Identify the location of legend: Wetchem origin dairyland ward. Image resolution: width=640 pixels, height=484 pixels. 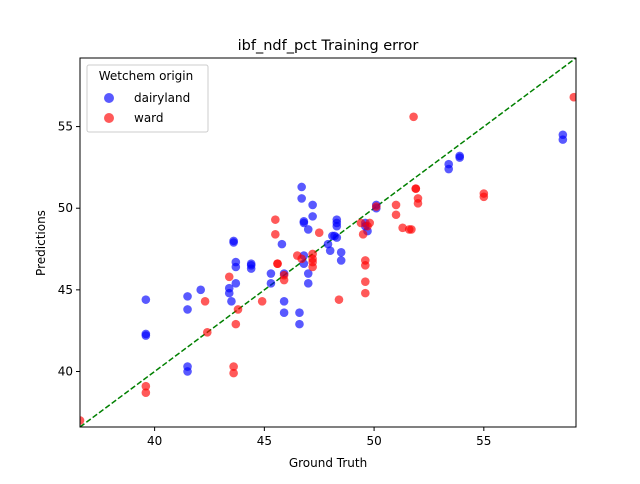
(147, 98).